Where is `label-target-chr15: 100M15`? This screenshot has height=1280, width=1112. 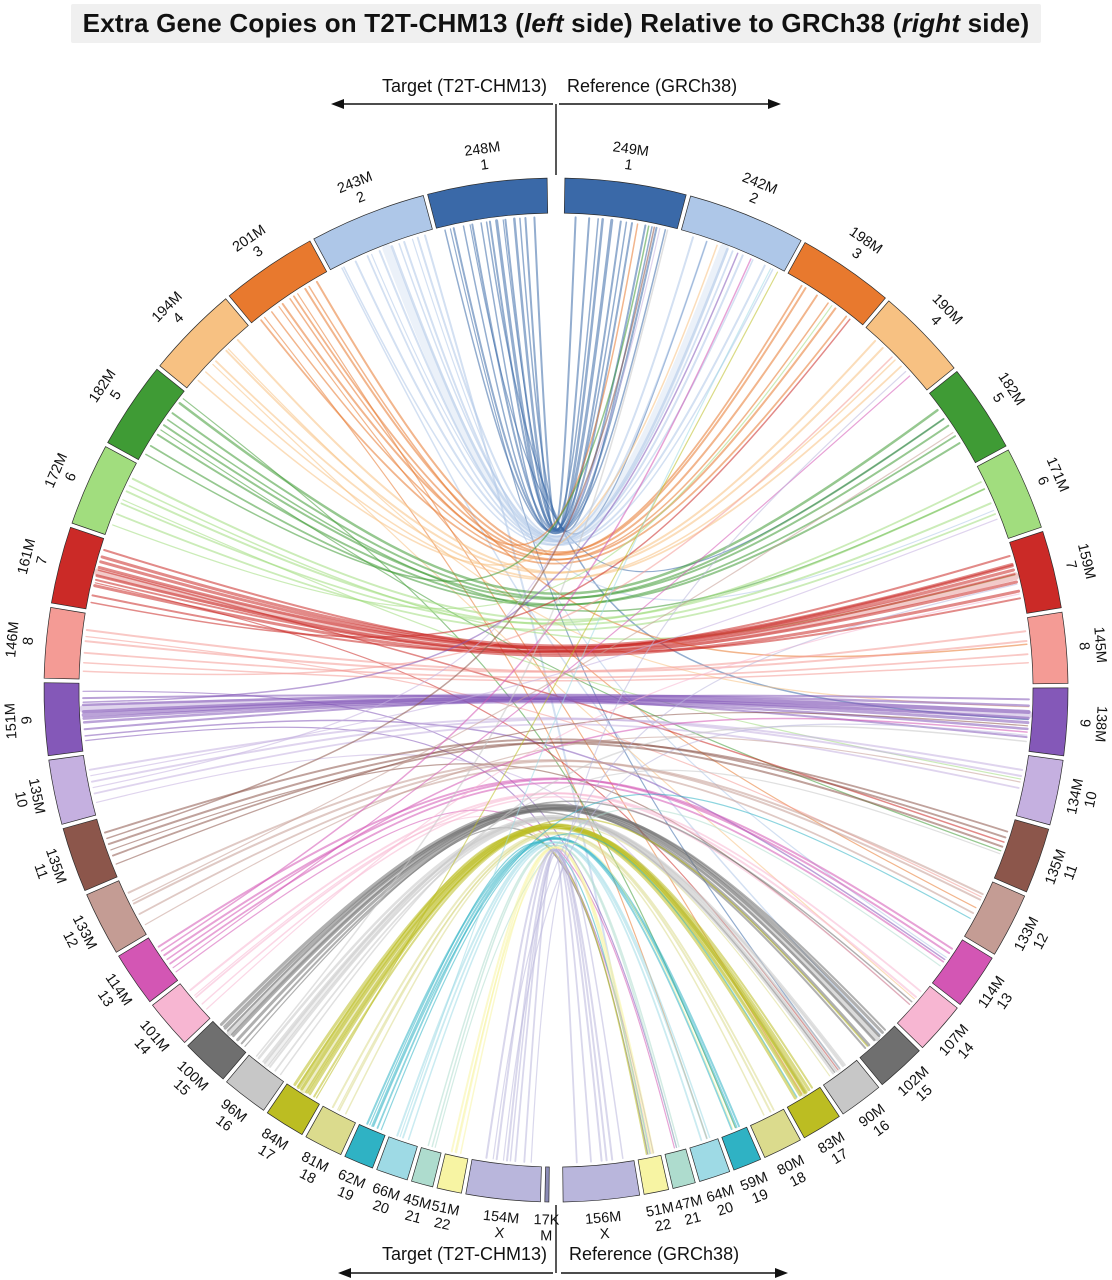
label-target-chr15: 100M15 is located at coordinates (187, 1082).